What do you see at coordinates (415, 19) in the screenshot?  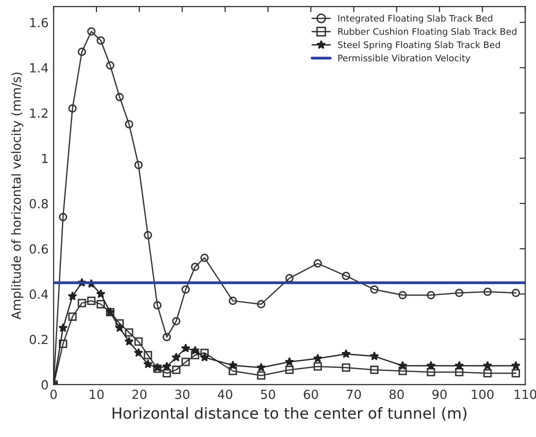 I see `legend-label: Integrated Floating Slab Track Bed` at bounding box center [415, 19].